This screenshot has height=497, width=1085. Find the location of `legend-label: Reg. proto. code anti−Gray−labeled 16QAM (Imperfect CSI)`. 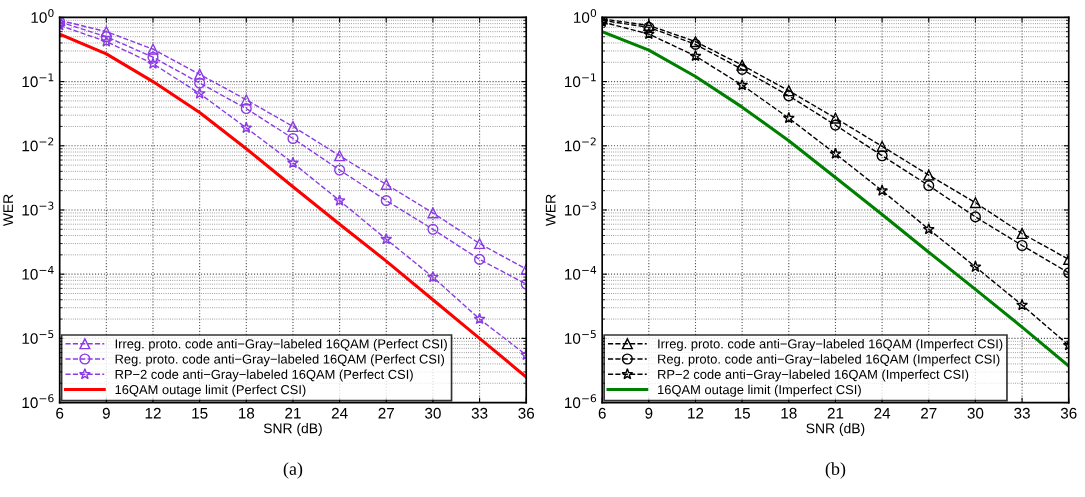

legend-label: Reg. proto. code anti−Gray−labeled 16QAM (Imperfect CSI) is located at coordinates (829, 360).